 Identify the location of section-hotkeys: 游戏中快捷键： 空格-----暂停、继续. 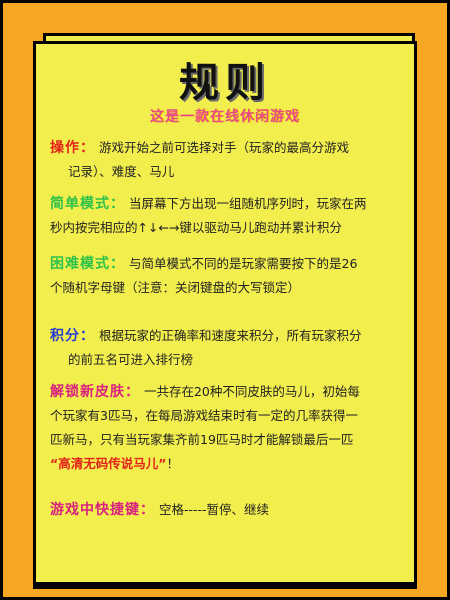
(226, 510).